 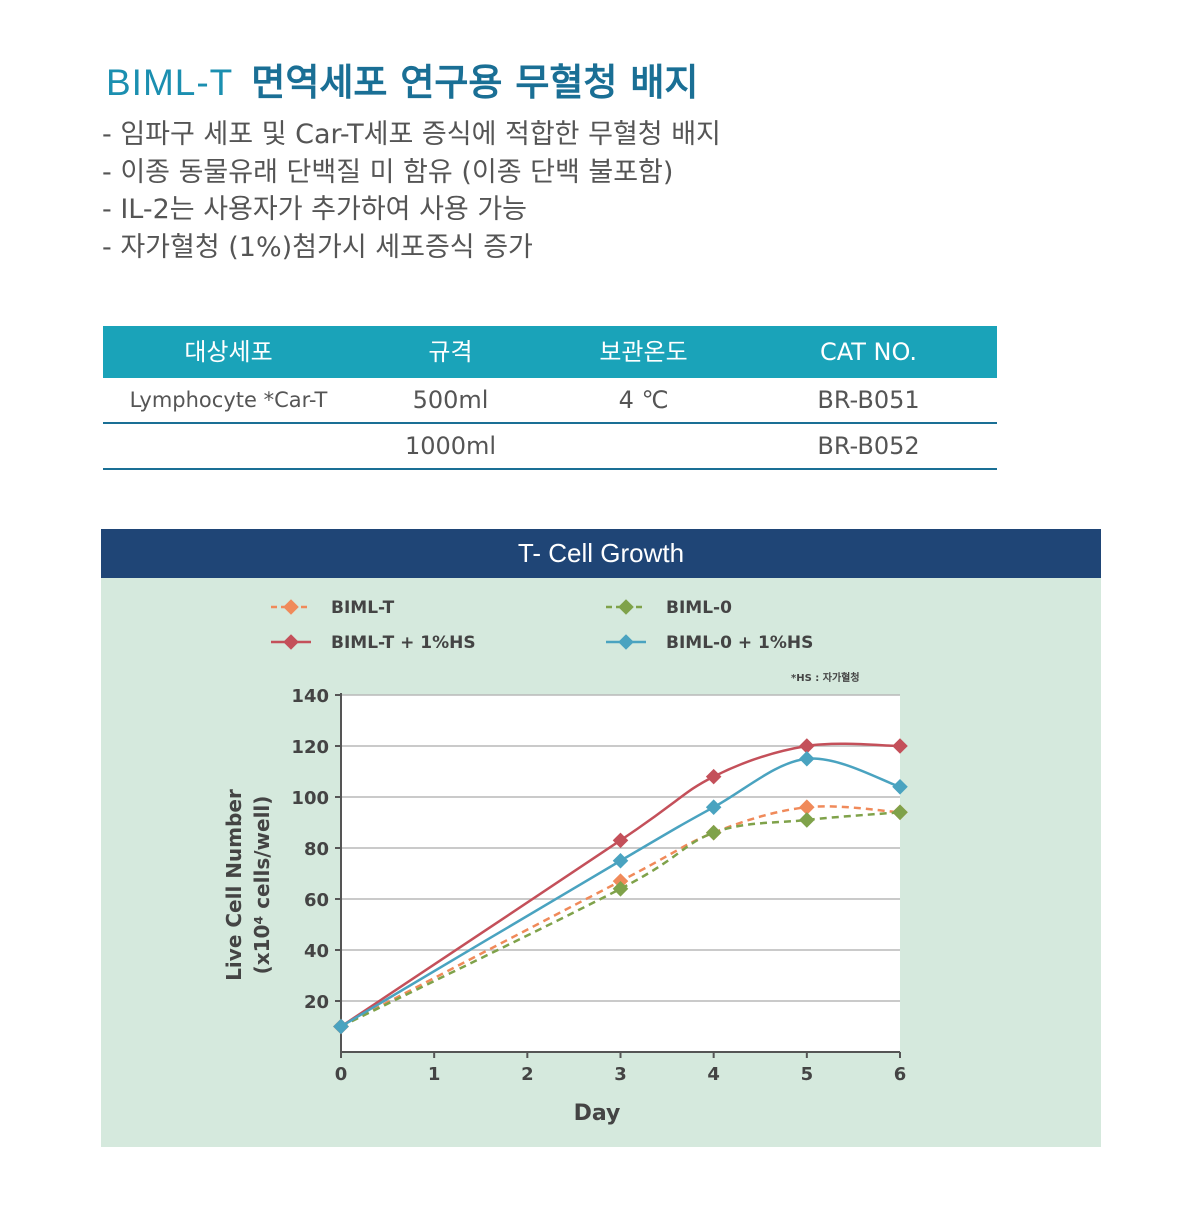 What do you see at coordinates (310, 696) in the screenshot?
I see `y-tick-label: 140` at bounding box center [310, 696].